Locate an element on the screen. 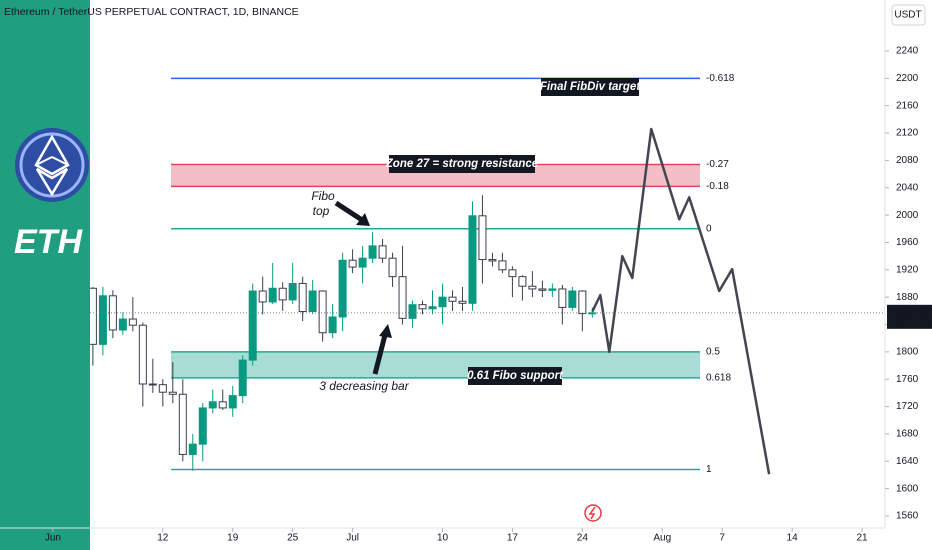  x-tick-label: 14 is located at coordinates (793, 538).